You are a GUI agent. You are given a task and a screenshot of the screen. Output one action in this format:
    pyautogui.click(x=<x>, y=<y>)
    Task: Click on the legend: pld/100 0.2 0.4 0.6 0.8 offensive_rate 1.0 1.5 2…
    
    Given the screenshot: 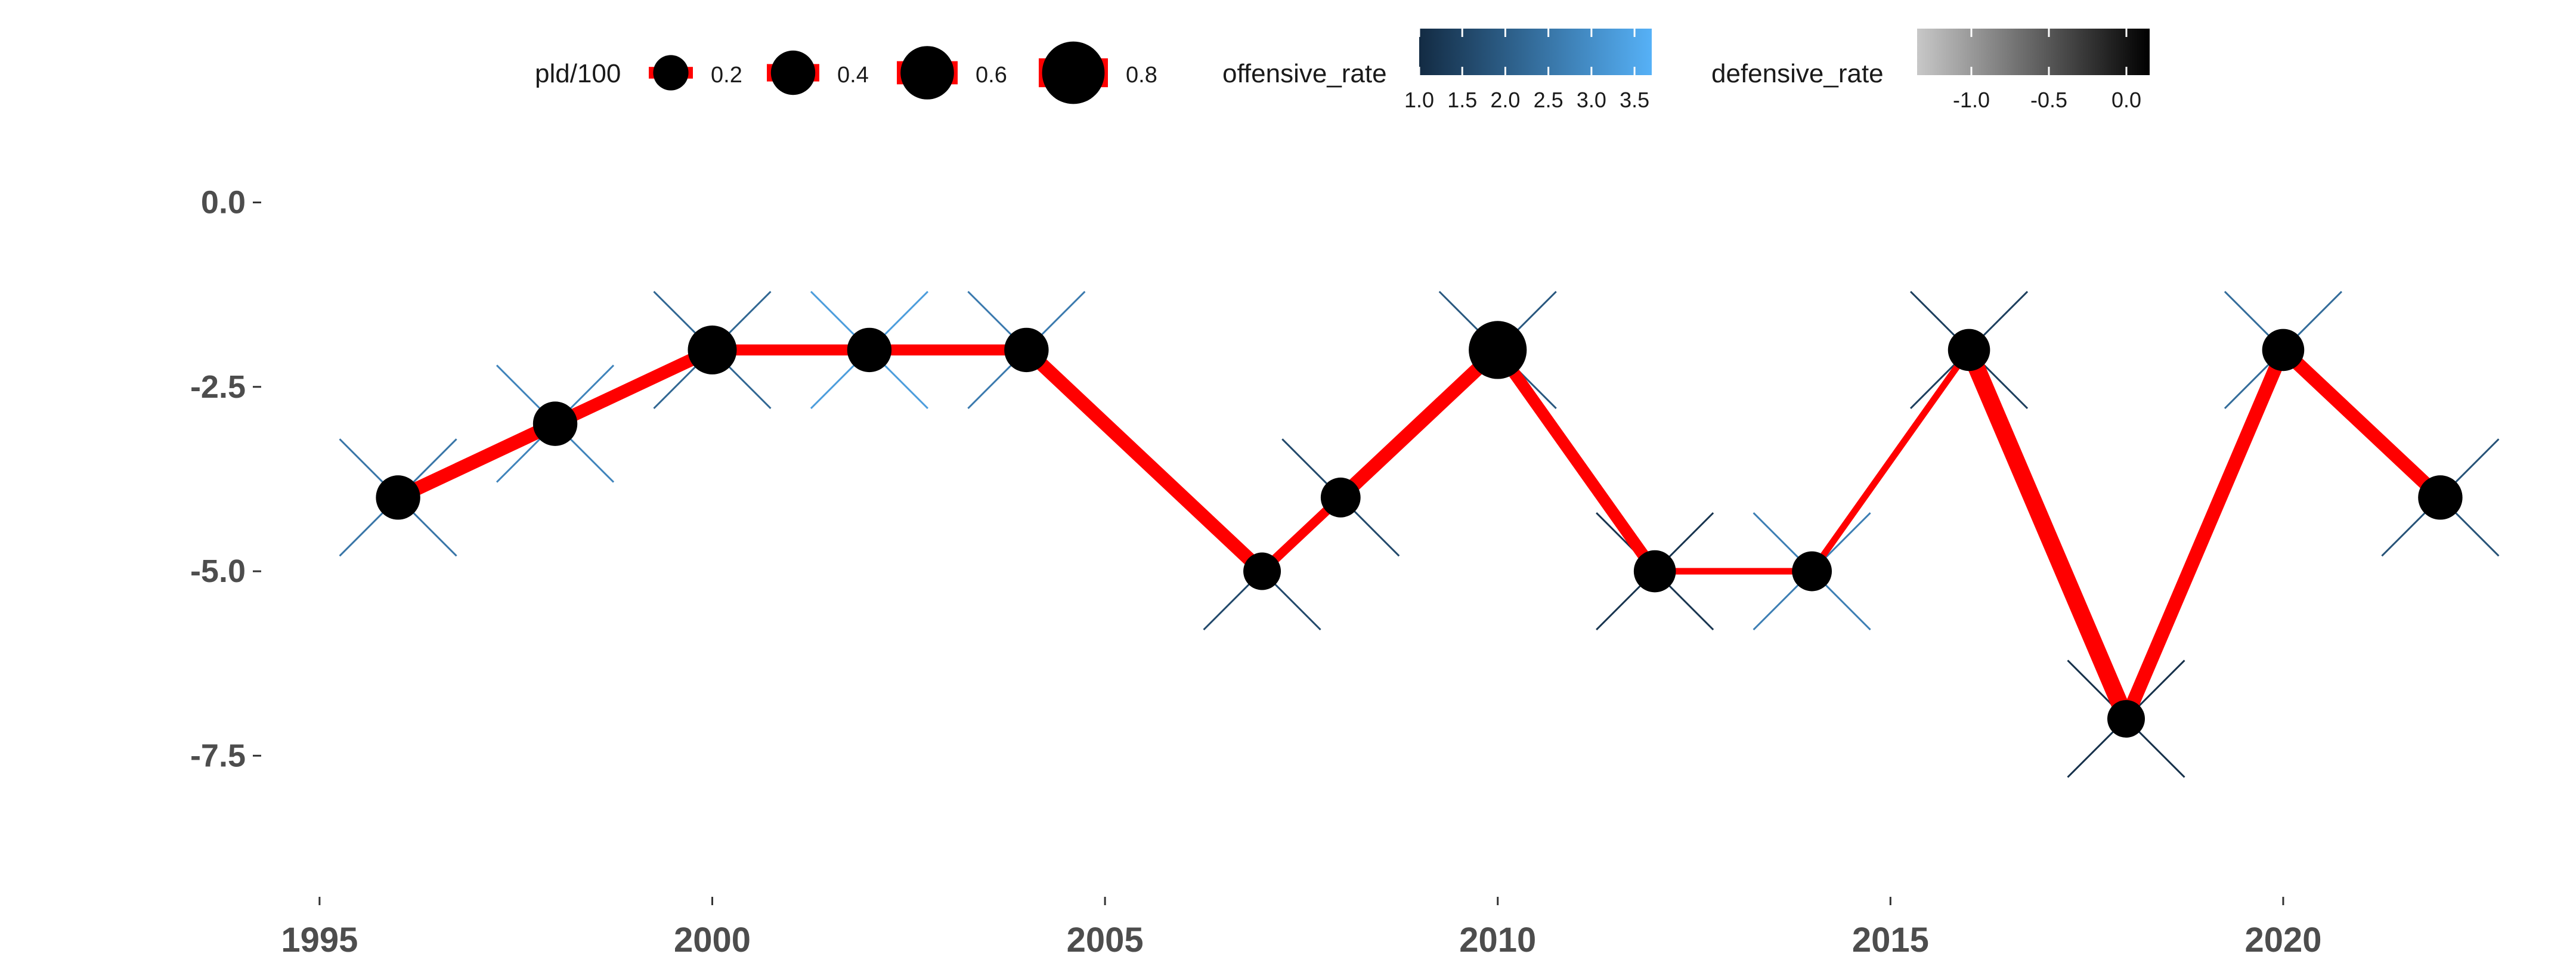 What is the action you would take?
    pyautogui.click(x=1343, y=70)
    